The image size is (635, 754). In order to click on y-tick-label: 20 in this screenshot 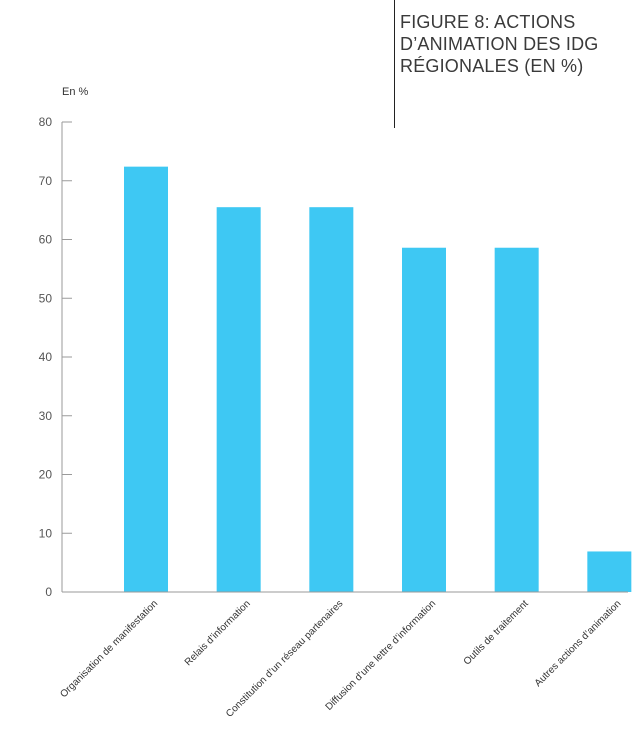, I will do `click(46, 475)`.